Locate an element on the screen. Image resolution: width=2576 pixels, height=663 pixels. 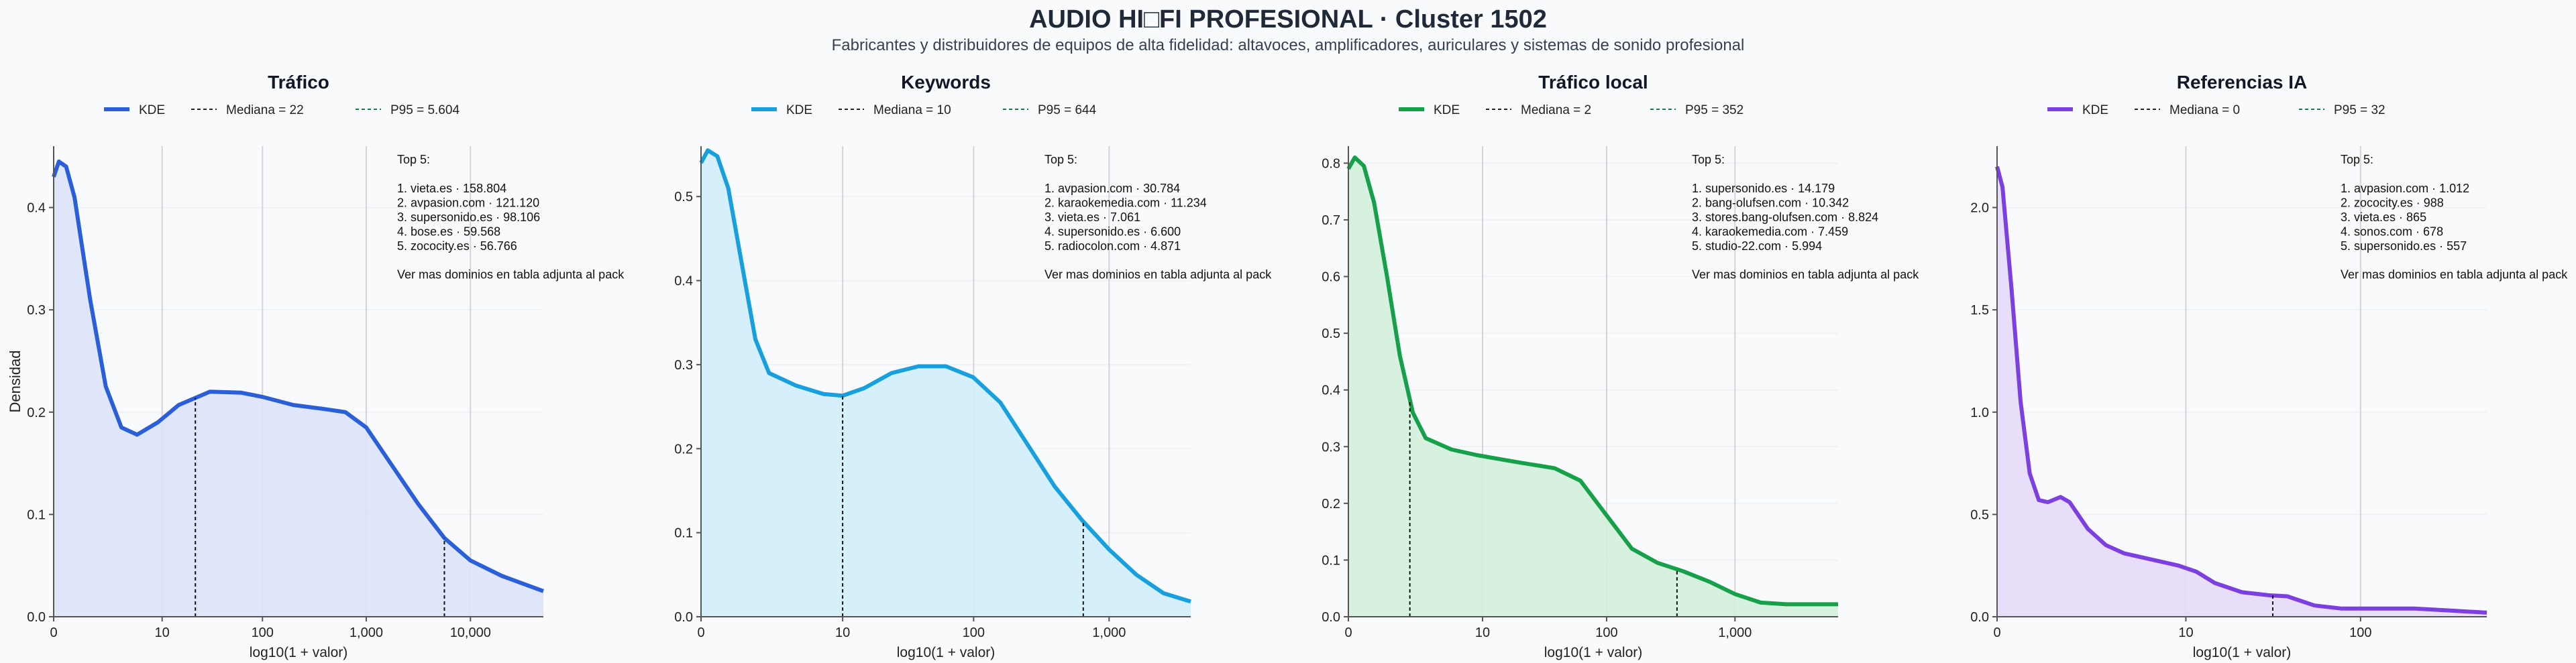
top5-item: 3. vieta.es · 7.061 is located at coordinates (1092, 217).